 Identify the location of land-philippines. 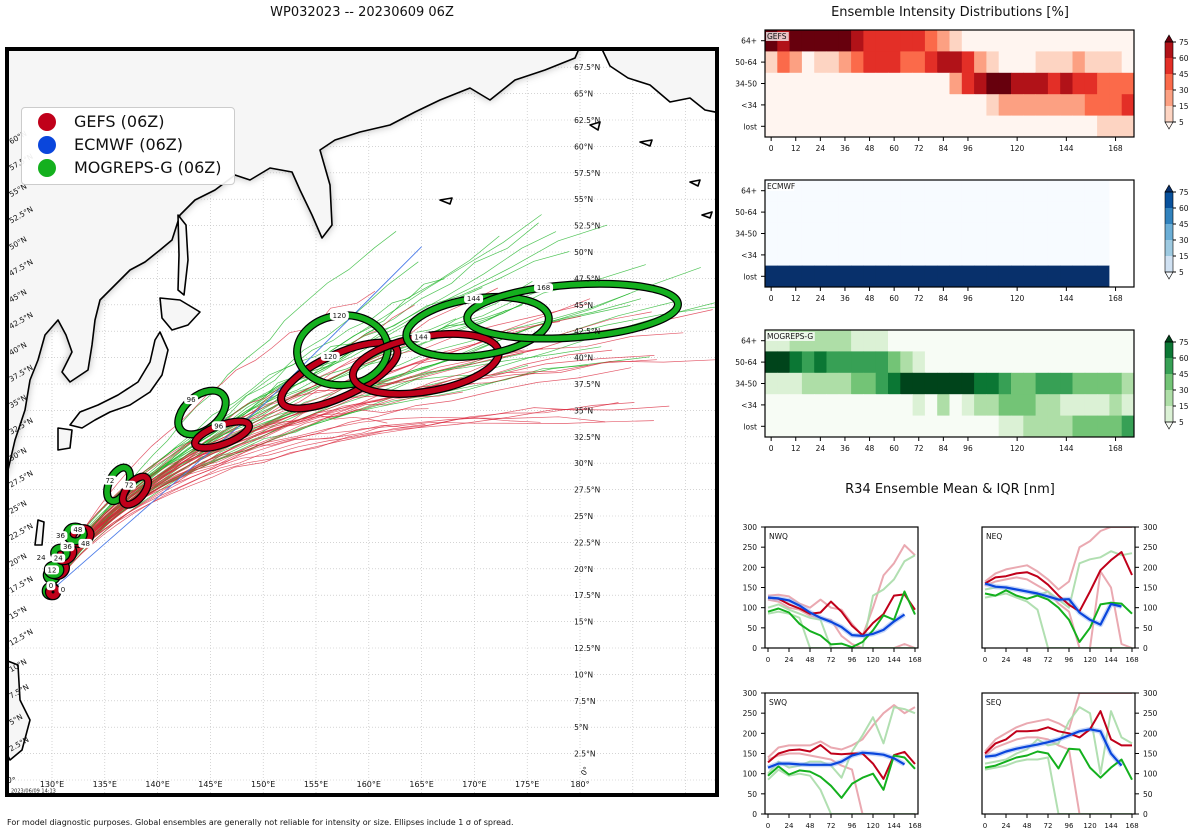
(20, 710).